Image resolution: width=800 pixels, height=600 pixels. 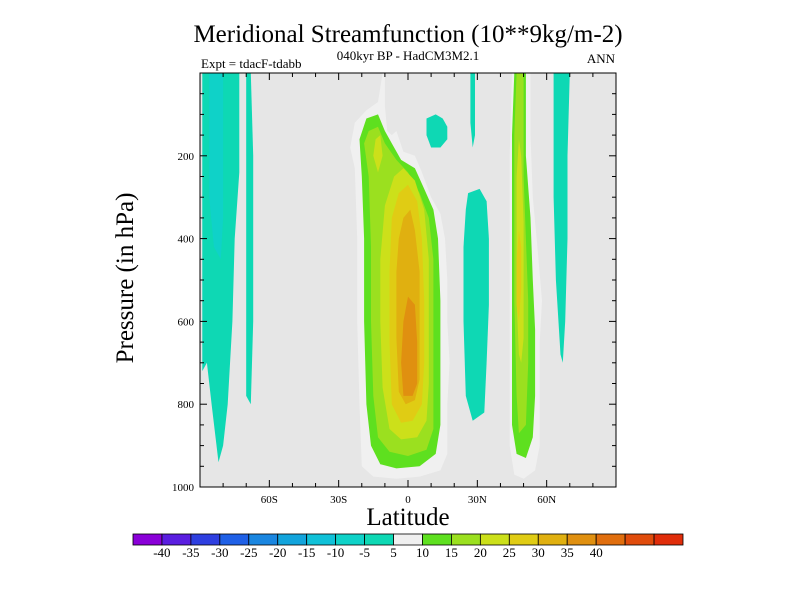 I want to click on colorbar-label: -20, so click(x=277, y=552).